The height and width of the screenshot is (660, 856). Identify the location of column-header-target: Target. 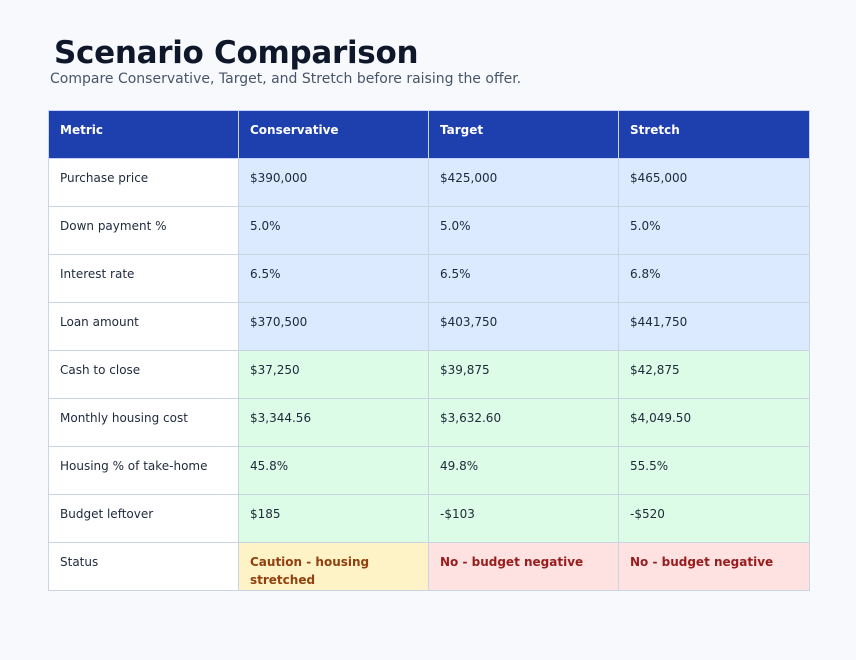
(523, 134).